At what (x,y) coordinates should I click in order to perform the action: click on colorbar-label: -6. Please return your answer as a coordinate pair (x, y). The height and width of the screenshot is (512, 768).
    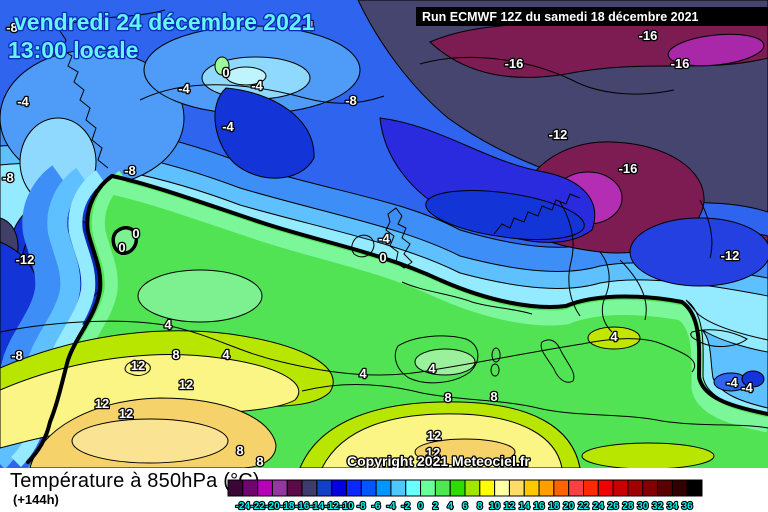
    Looking at the image, I should click on (376, 506).